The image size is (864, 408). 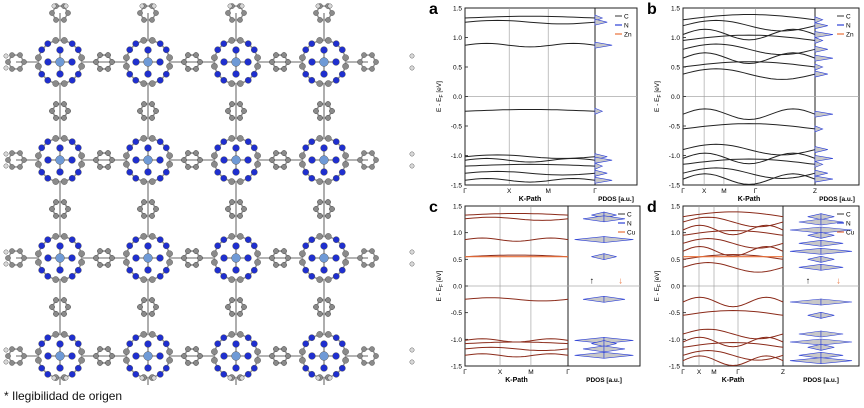 I want to click on k-path-label: K-Path, so click(x=530, y=199).